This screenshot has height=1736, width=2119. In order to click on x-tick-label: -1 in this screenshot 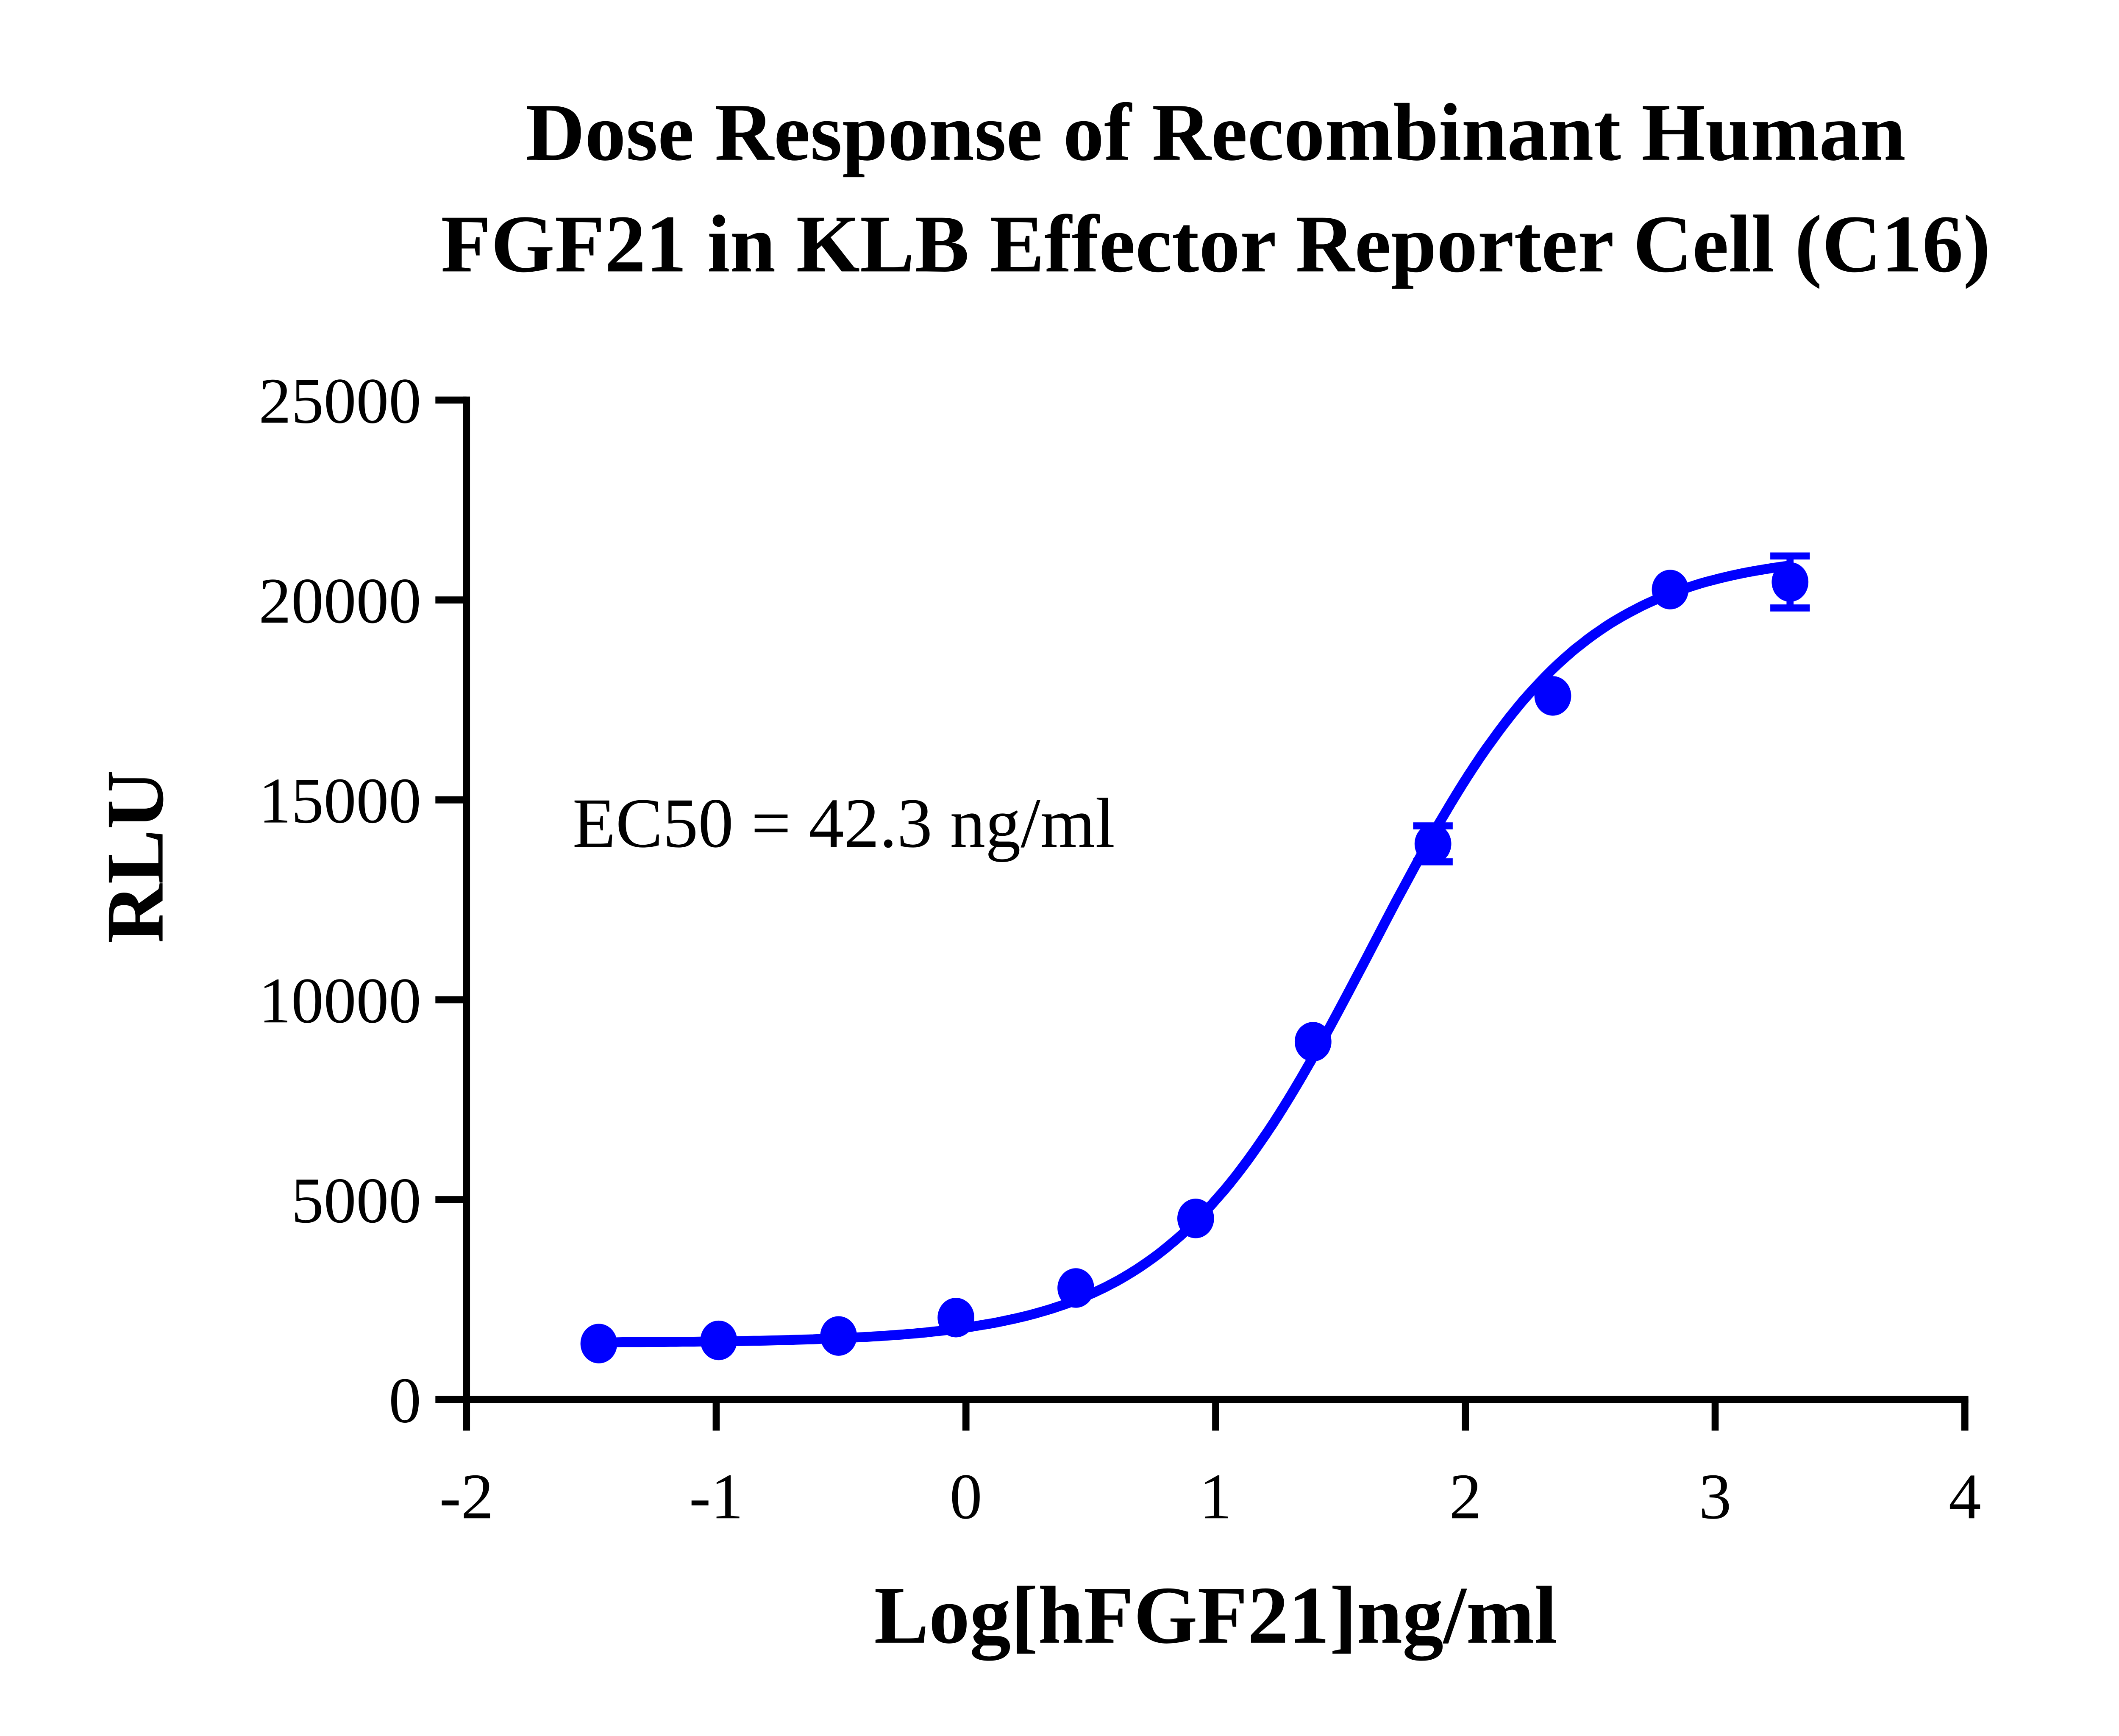, I will do `click(716, 1497)`.